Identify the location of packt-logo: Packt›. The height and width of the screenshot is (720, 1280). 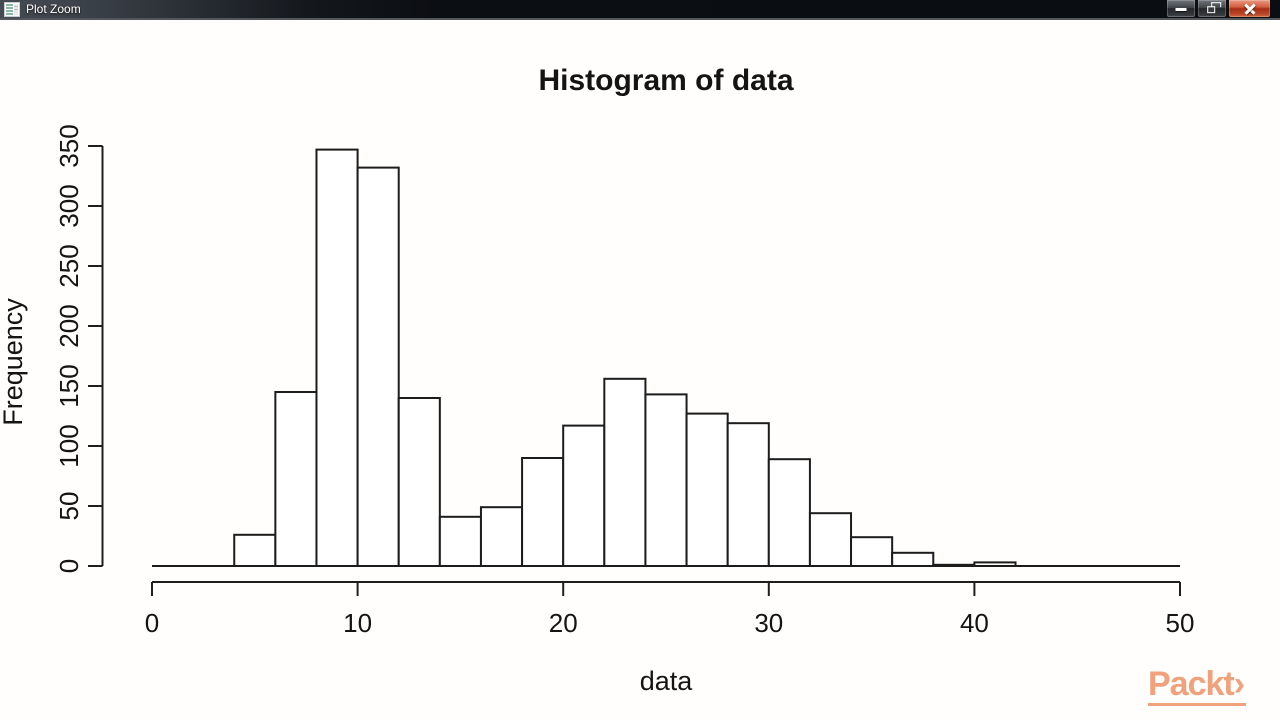
(1197, 685).